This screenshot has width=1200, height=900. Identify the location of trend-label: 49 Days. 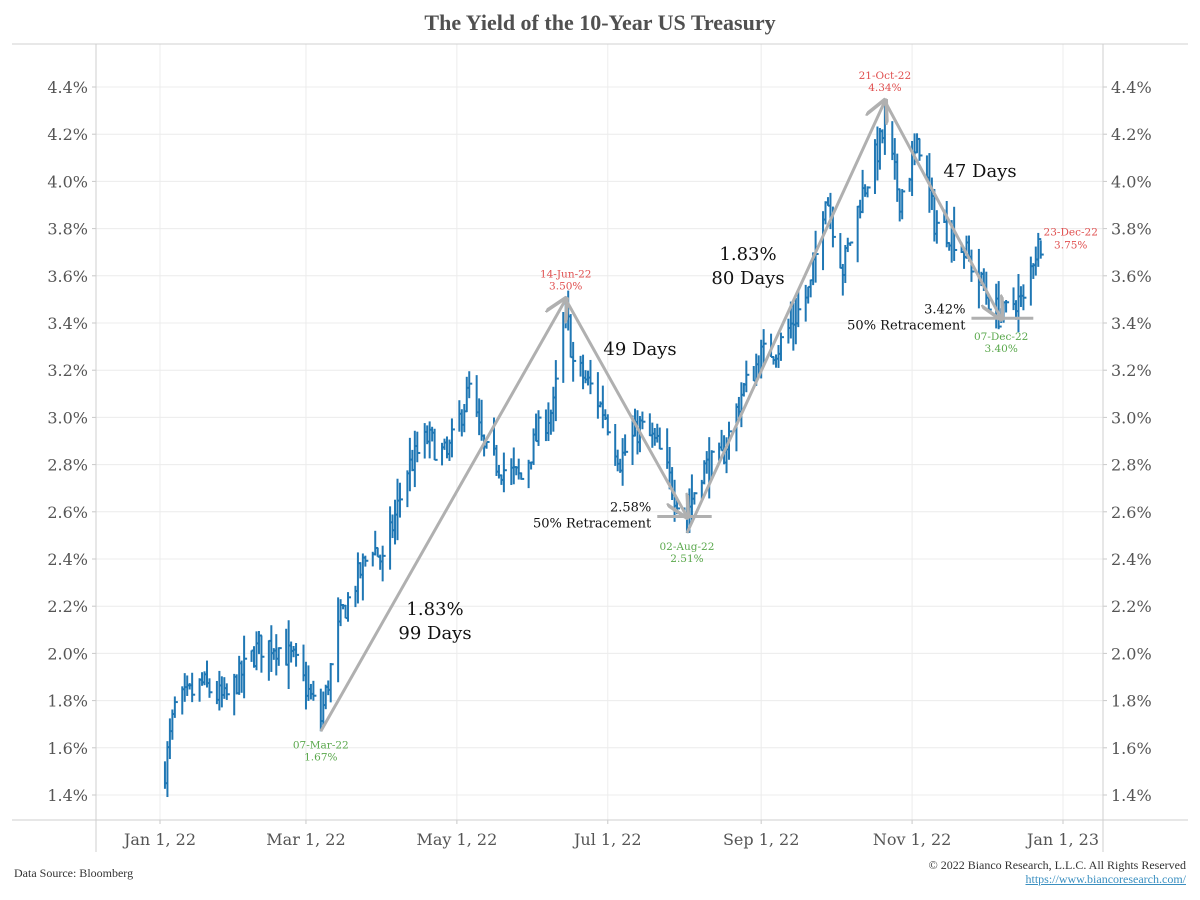
(639, 349).